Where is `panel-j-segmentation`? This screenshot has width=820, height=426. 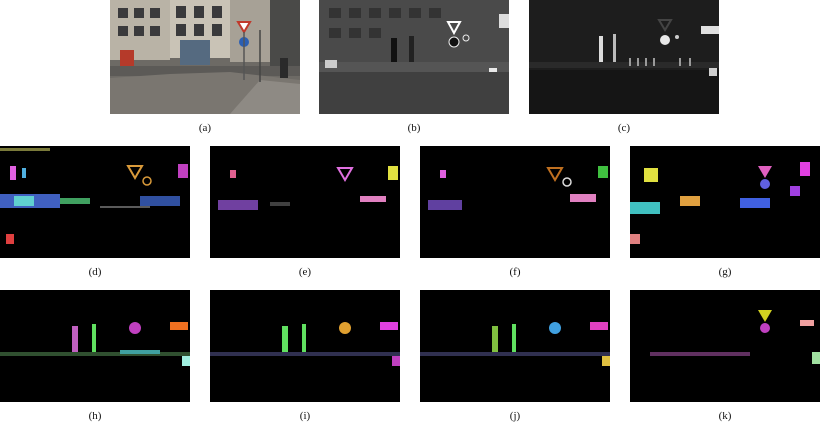
panel-j-segmentation is located at coordinates (515, 346).